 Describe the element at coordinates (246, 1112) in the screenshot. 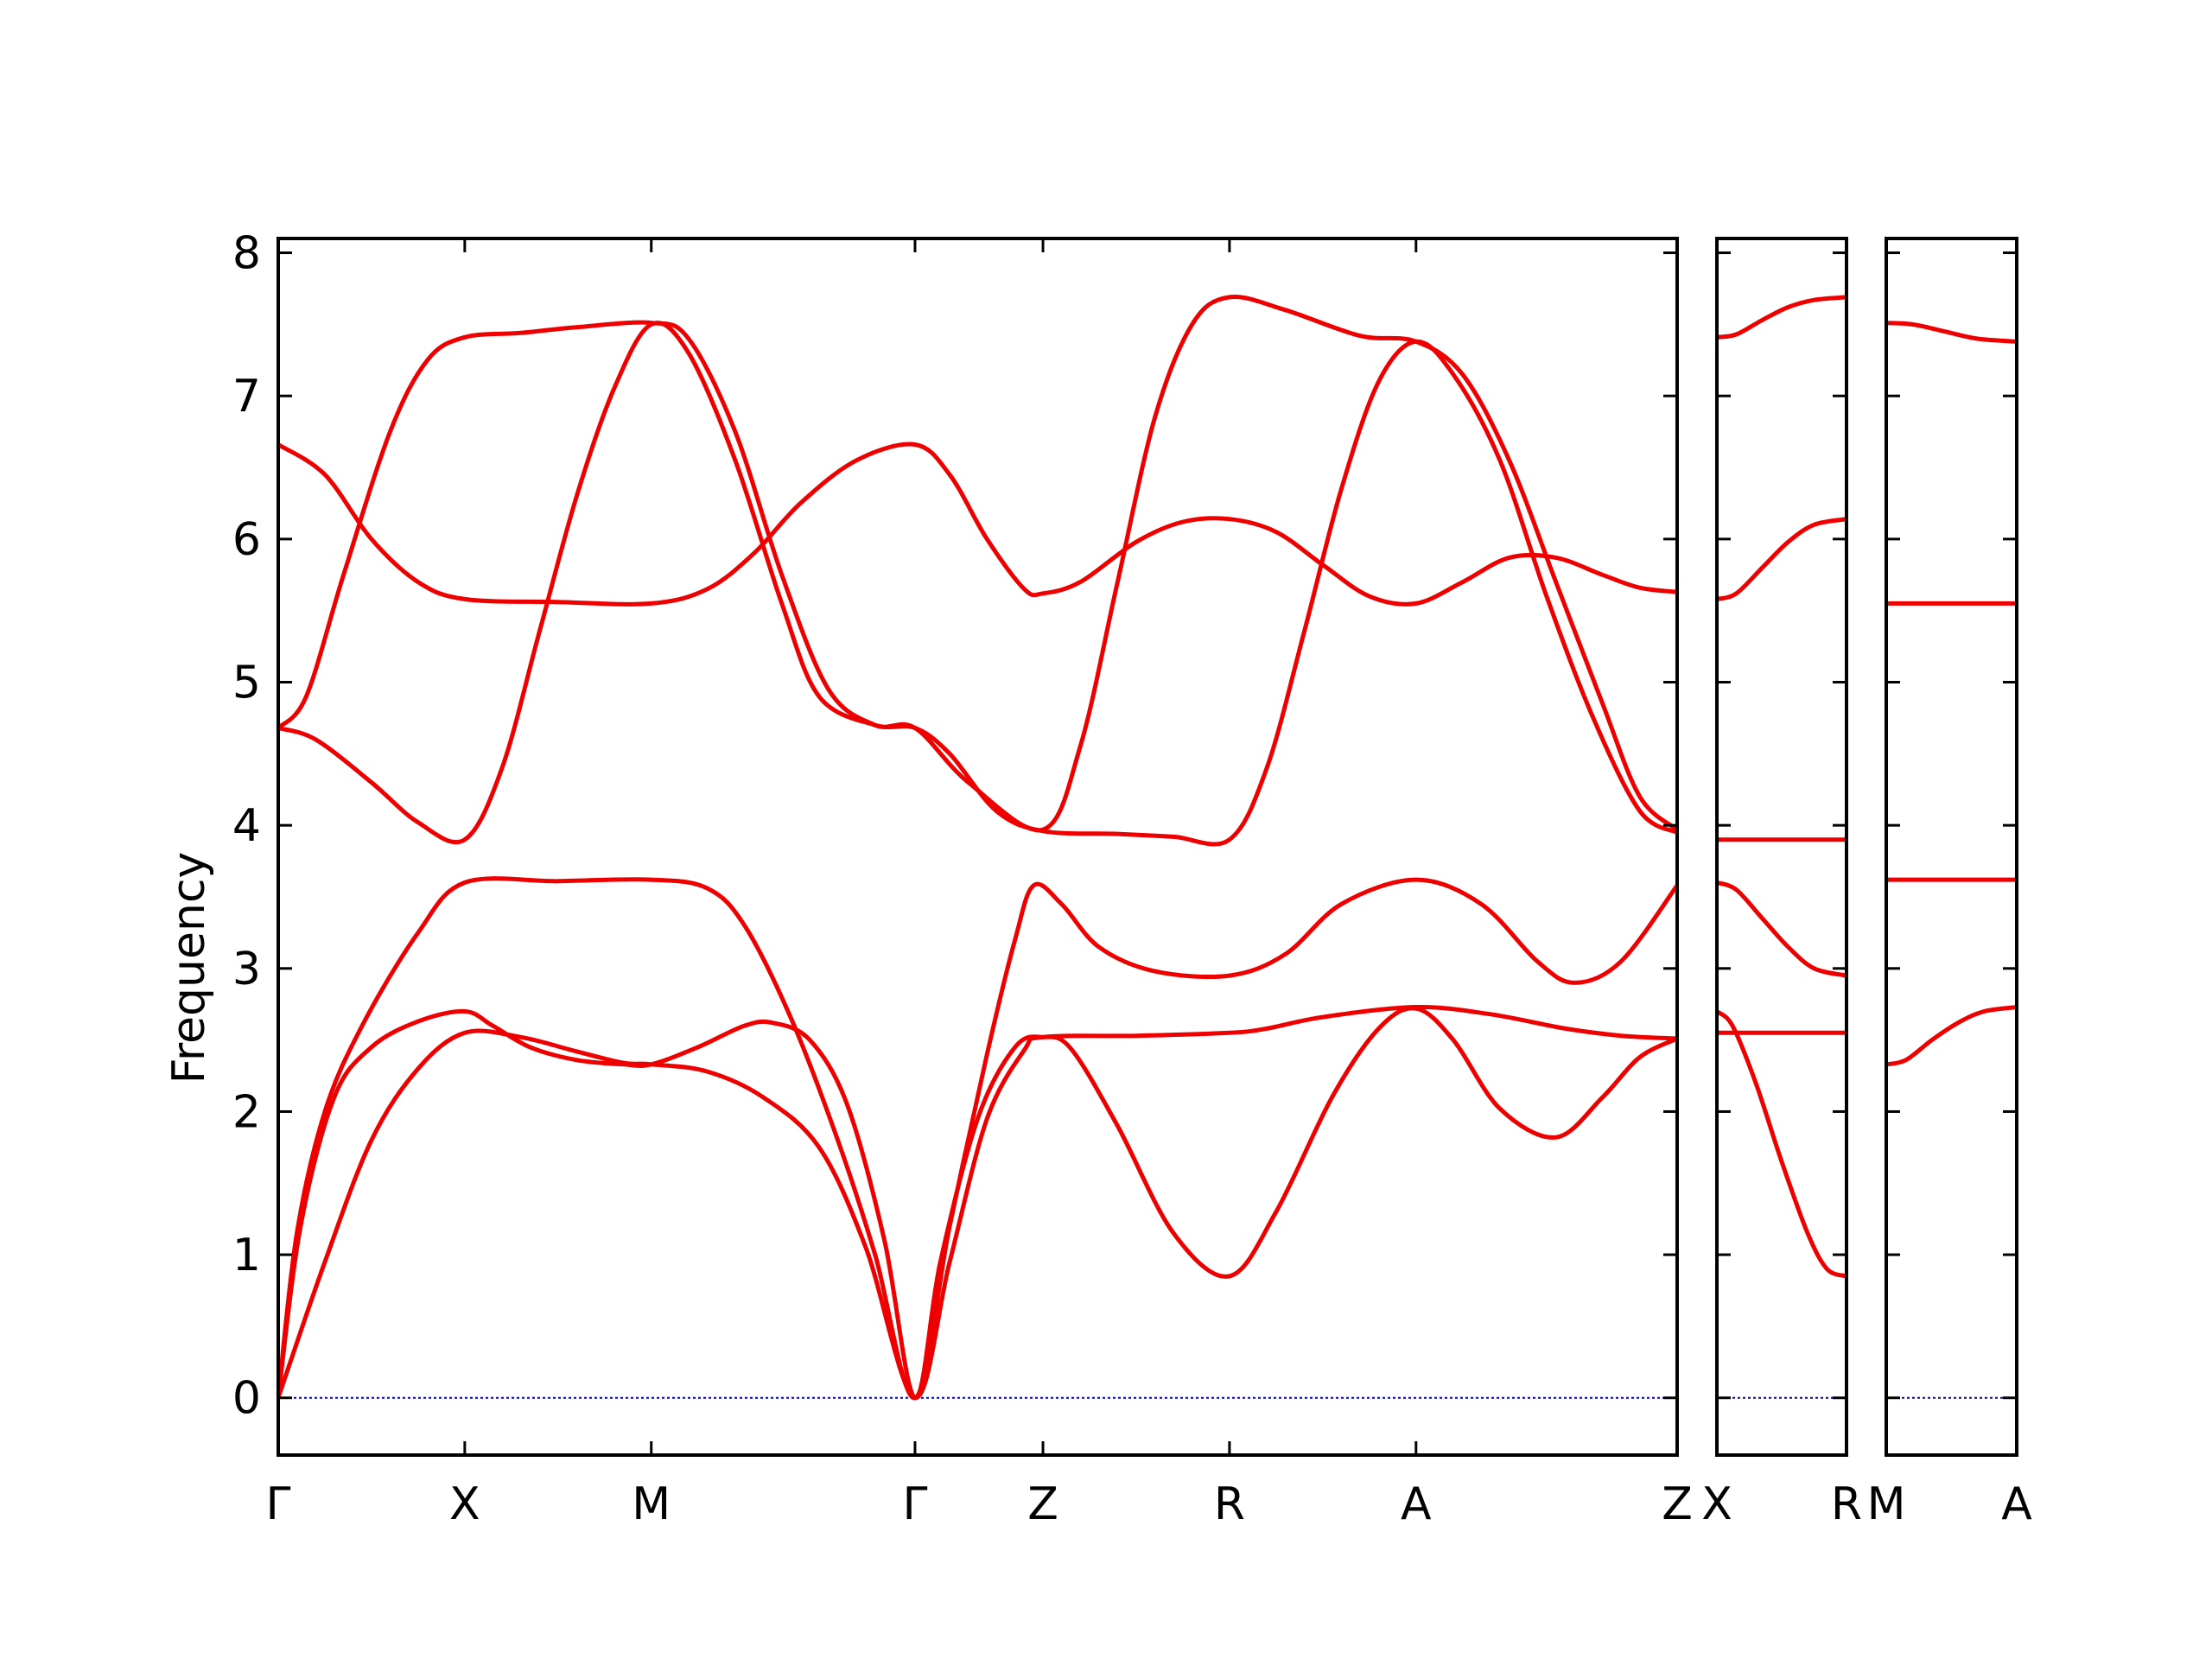

I see `y-tick-label: 2` at that location.